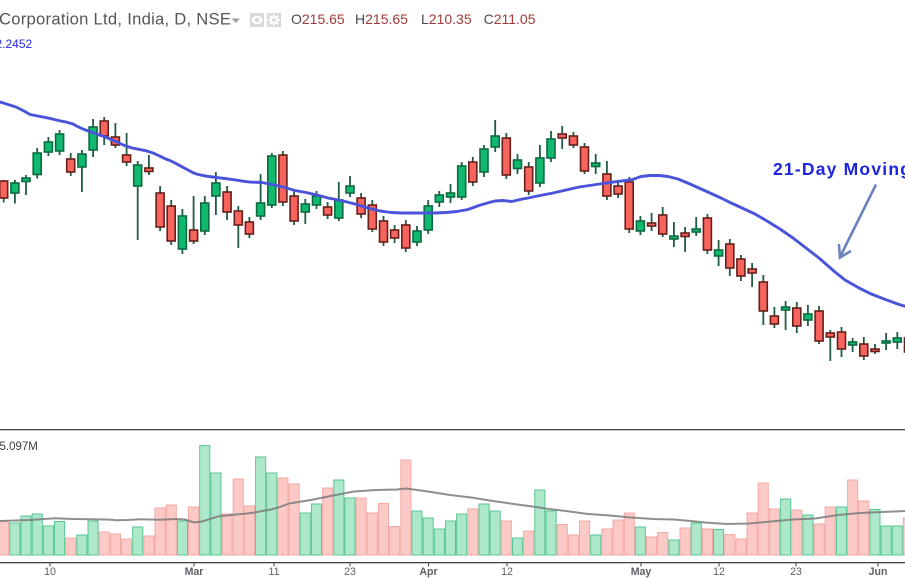 The width and height of the screenshot is (905, 581). What do you see at coordinates (194, 572) in the screenshot?
I see `svg-text: Mar` at bounding box center [194, 572].